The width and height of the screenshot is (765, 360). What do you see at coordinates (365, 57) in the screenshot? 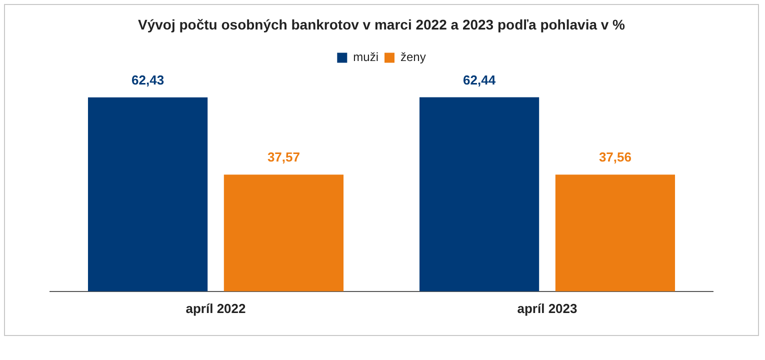
I see `legend-label: muži` at bounding box center [365, 57].